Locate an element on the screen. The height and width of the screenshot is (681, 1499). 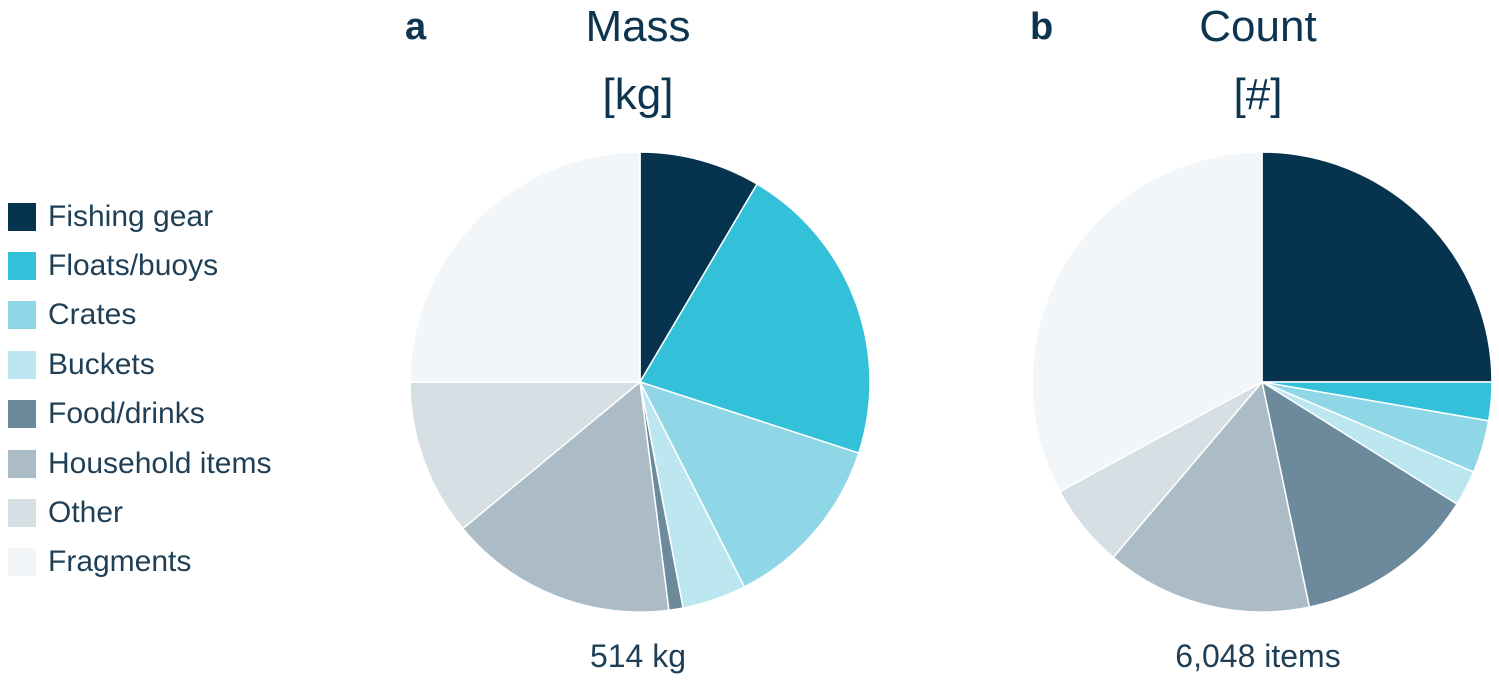
chart-title-mass: Mass is located at coordinates (638, 26).